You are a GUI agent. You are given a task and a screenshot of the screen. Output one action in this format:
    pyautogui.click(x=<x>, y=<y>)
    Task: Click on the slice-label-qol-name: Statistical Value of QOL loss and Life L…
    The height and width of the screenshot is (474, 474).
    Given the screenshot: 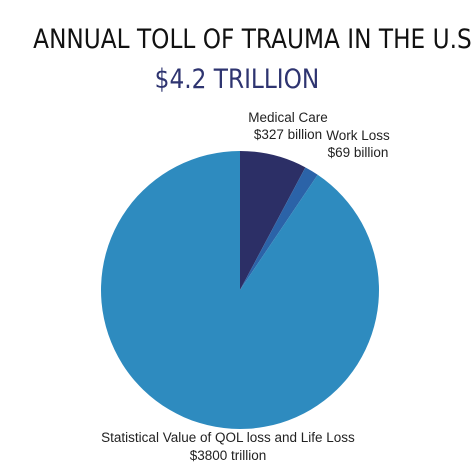 What is the action you would take?
    pyautogui.click(x=228, y=437)
    